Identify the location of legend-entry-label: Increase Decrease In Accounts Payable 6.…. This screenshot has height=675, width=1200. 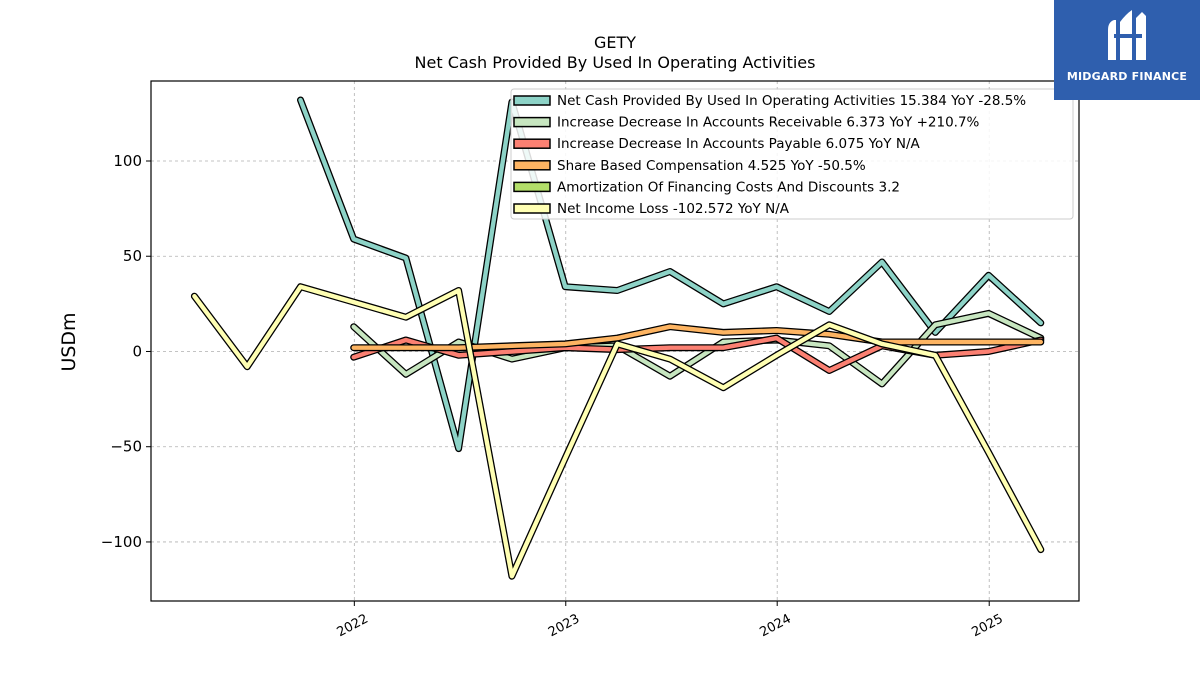
(738, 144).